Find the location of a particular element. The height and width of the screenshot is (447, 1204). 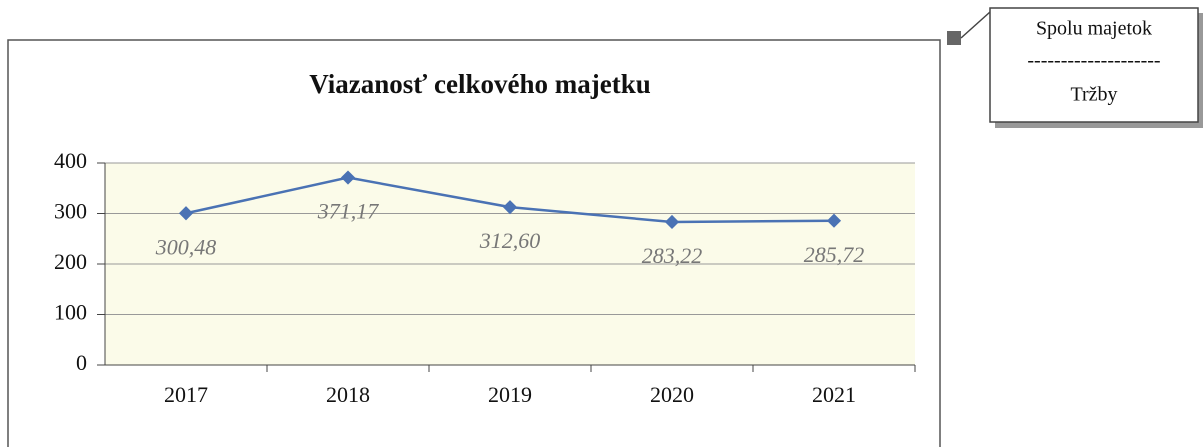

x-tick-label: 2018 is located at coordinates (348, 394).